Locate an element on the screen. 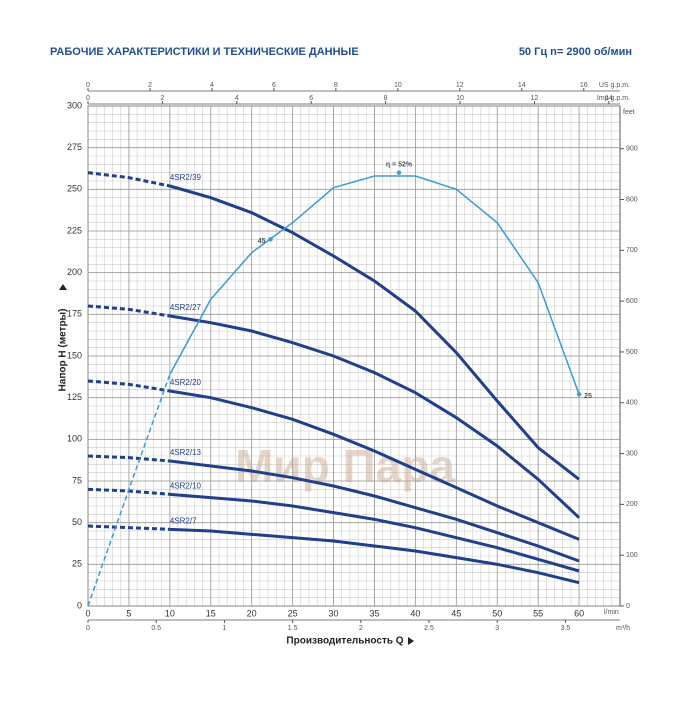 This screenshot has height=705, width=700. y-tick-label: 125 is located at coordinates (74, 397).